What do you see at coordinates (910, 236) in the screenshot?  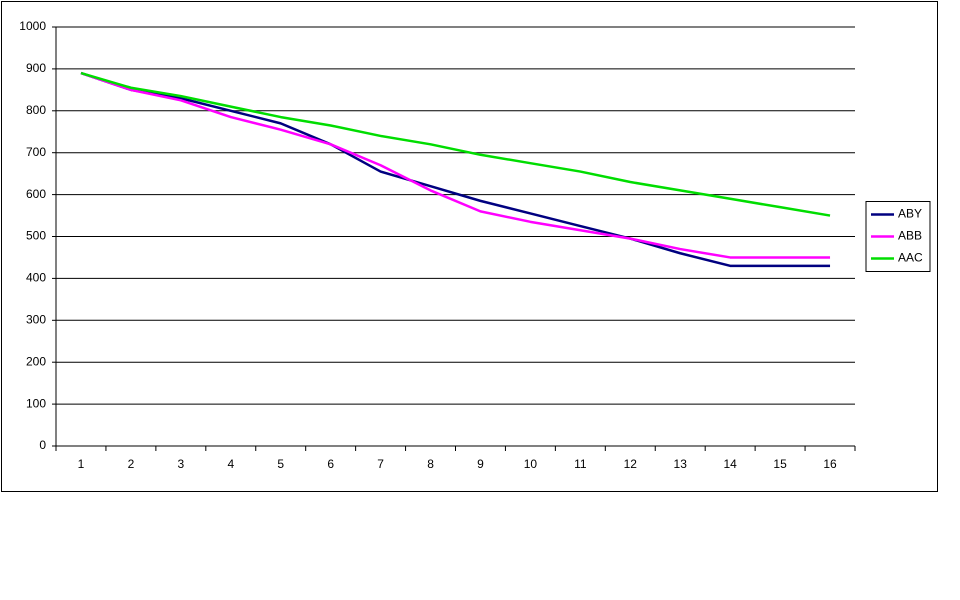 I see `legend-label: ABB` at bounding box center [910, 236].